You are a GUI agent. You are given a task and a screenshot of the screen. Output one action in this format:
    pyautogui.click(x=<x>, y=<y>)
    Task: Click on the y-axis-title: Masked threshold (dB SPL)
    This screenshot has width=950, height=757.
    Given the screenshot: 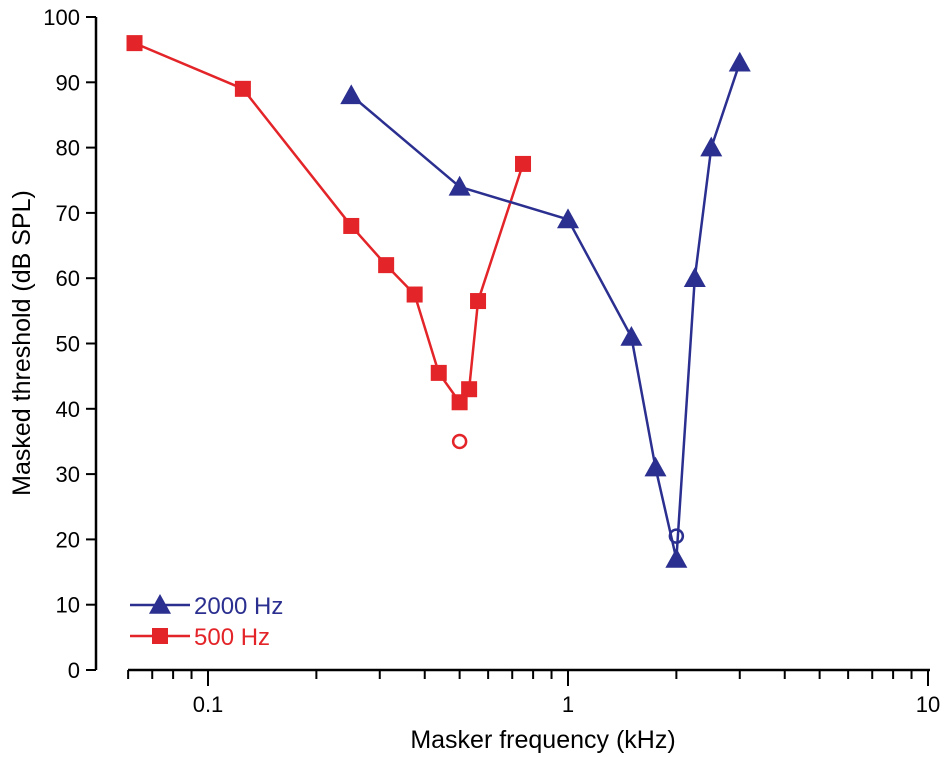 What is the action you would take?
    pyautogui.click(x=22, y=343)
    